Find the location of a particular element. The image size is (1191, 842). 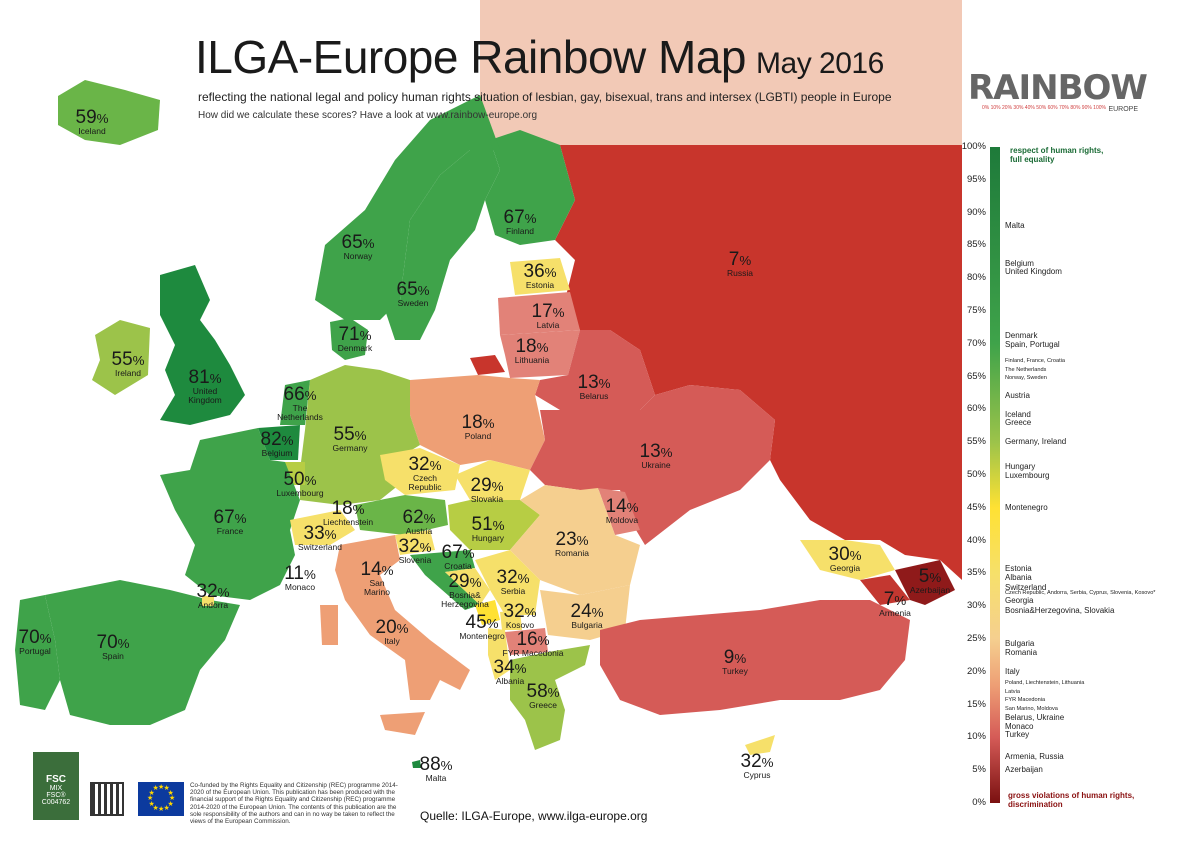

country-label-croatia: 67% Croatia is located at coordinates (458, 557).